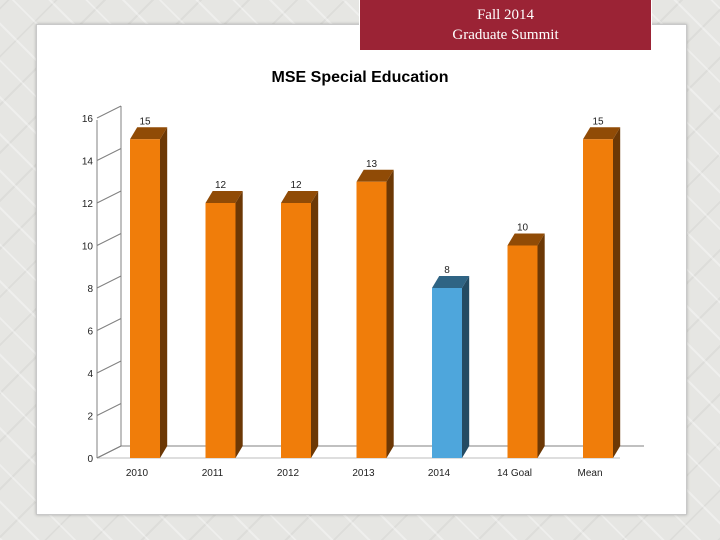  I want to click on data-label: 10, so click(523, 228).